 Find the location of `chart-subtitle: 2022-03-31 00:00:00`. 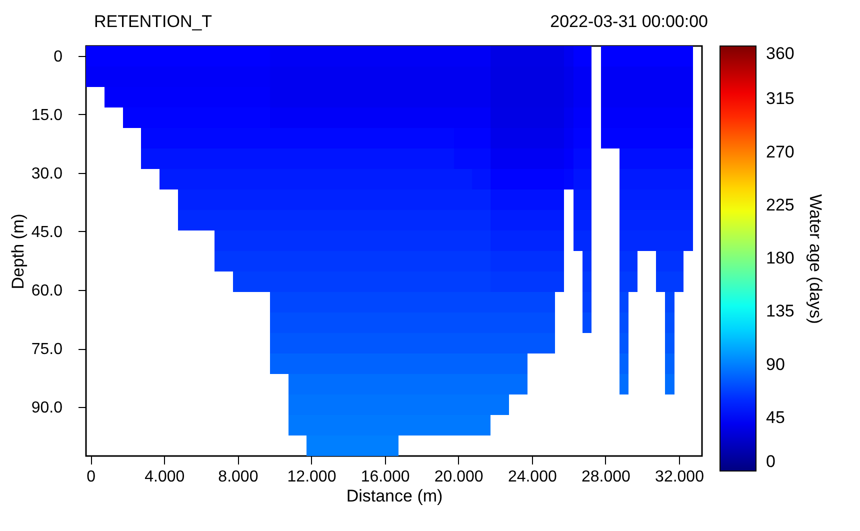

chart-subtitle: 2022-03-31 00:00:00 is located at coordinates (629, 22).